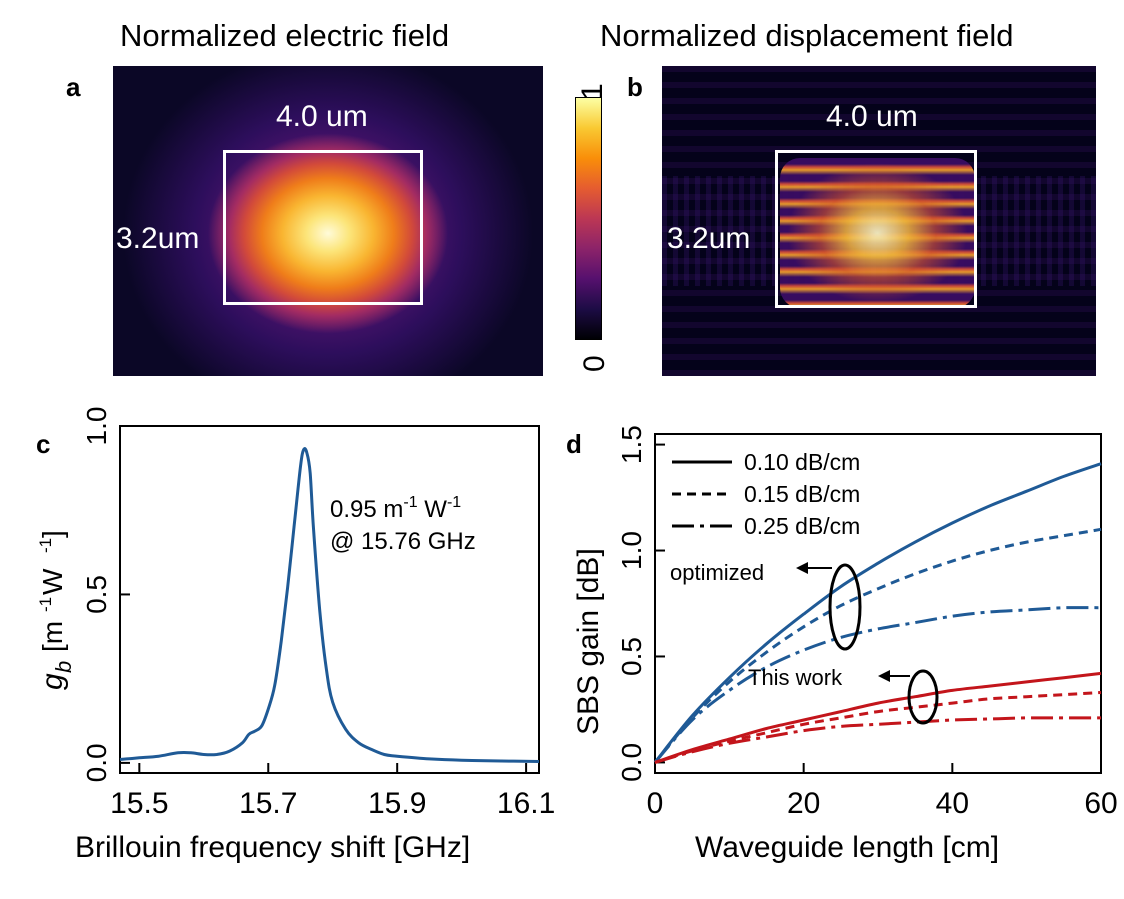 The height and width of the screenshot is (899, 1124). Describe the element at coordinates (574, 444) in the screenshot. I see `panel-d-letter: d` at that location.